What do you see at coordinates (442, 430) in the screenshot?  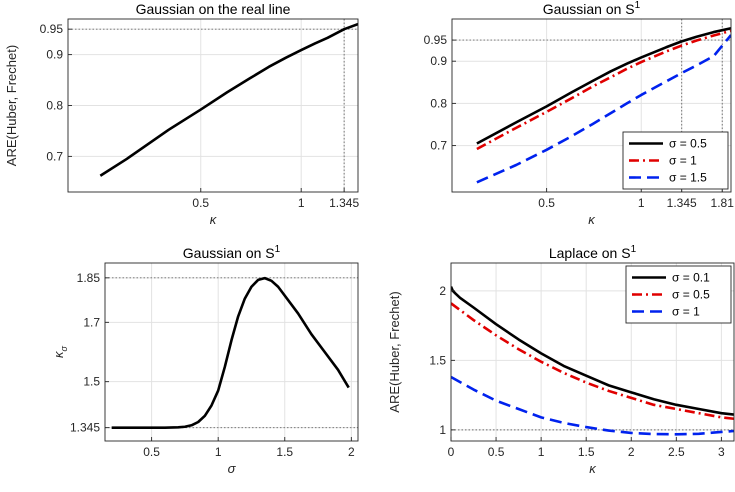 I see `y-tick-label: 1` at bounding box center [442, 430].